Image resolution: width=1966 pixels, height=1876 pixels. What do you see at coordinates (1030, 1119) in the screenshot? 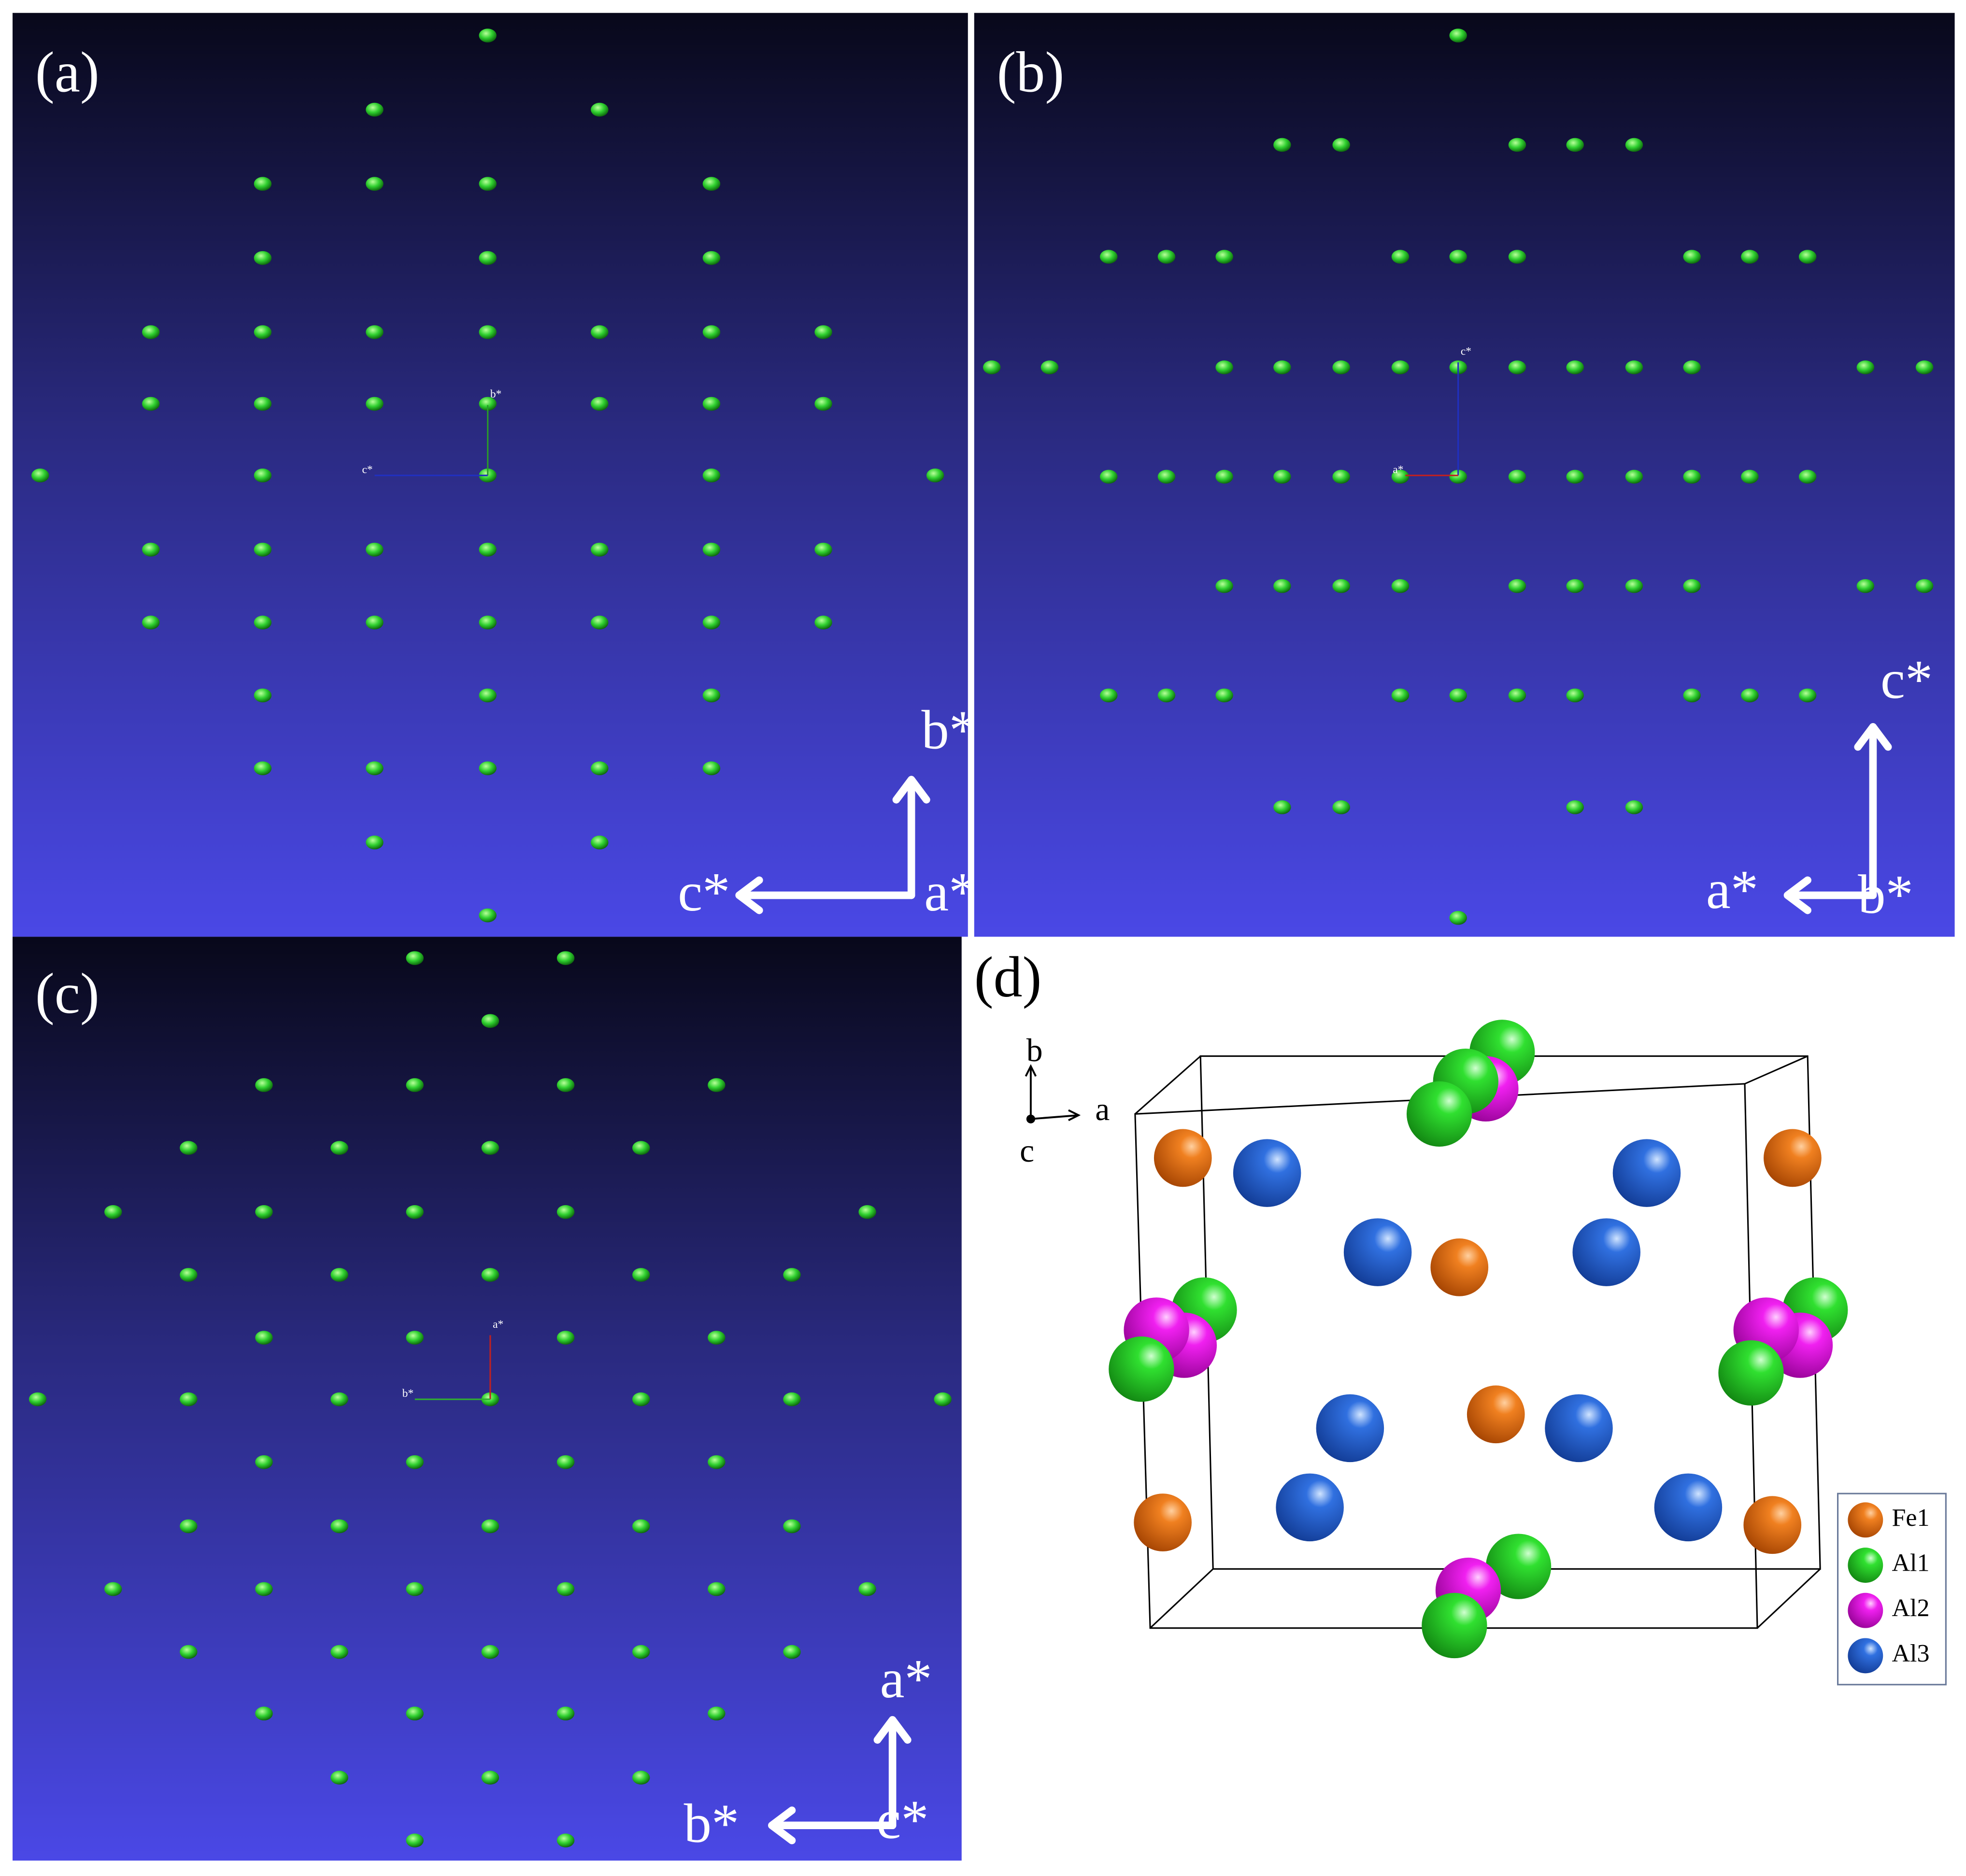
I see `crystal-axis-origin` at bounding box center [1030, 1119].